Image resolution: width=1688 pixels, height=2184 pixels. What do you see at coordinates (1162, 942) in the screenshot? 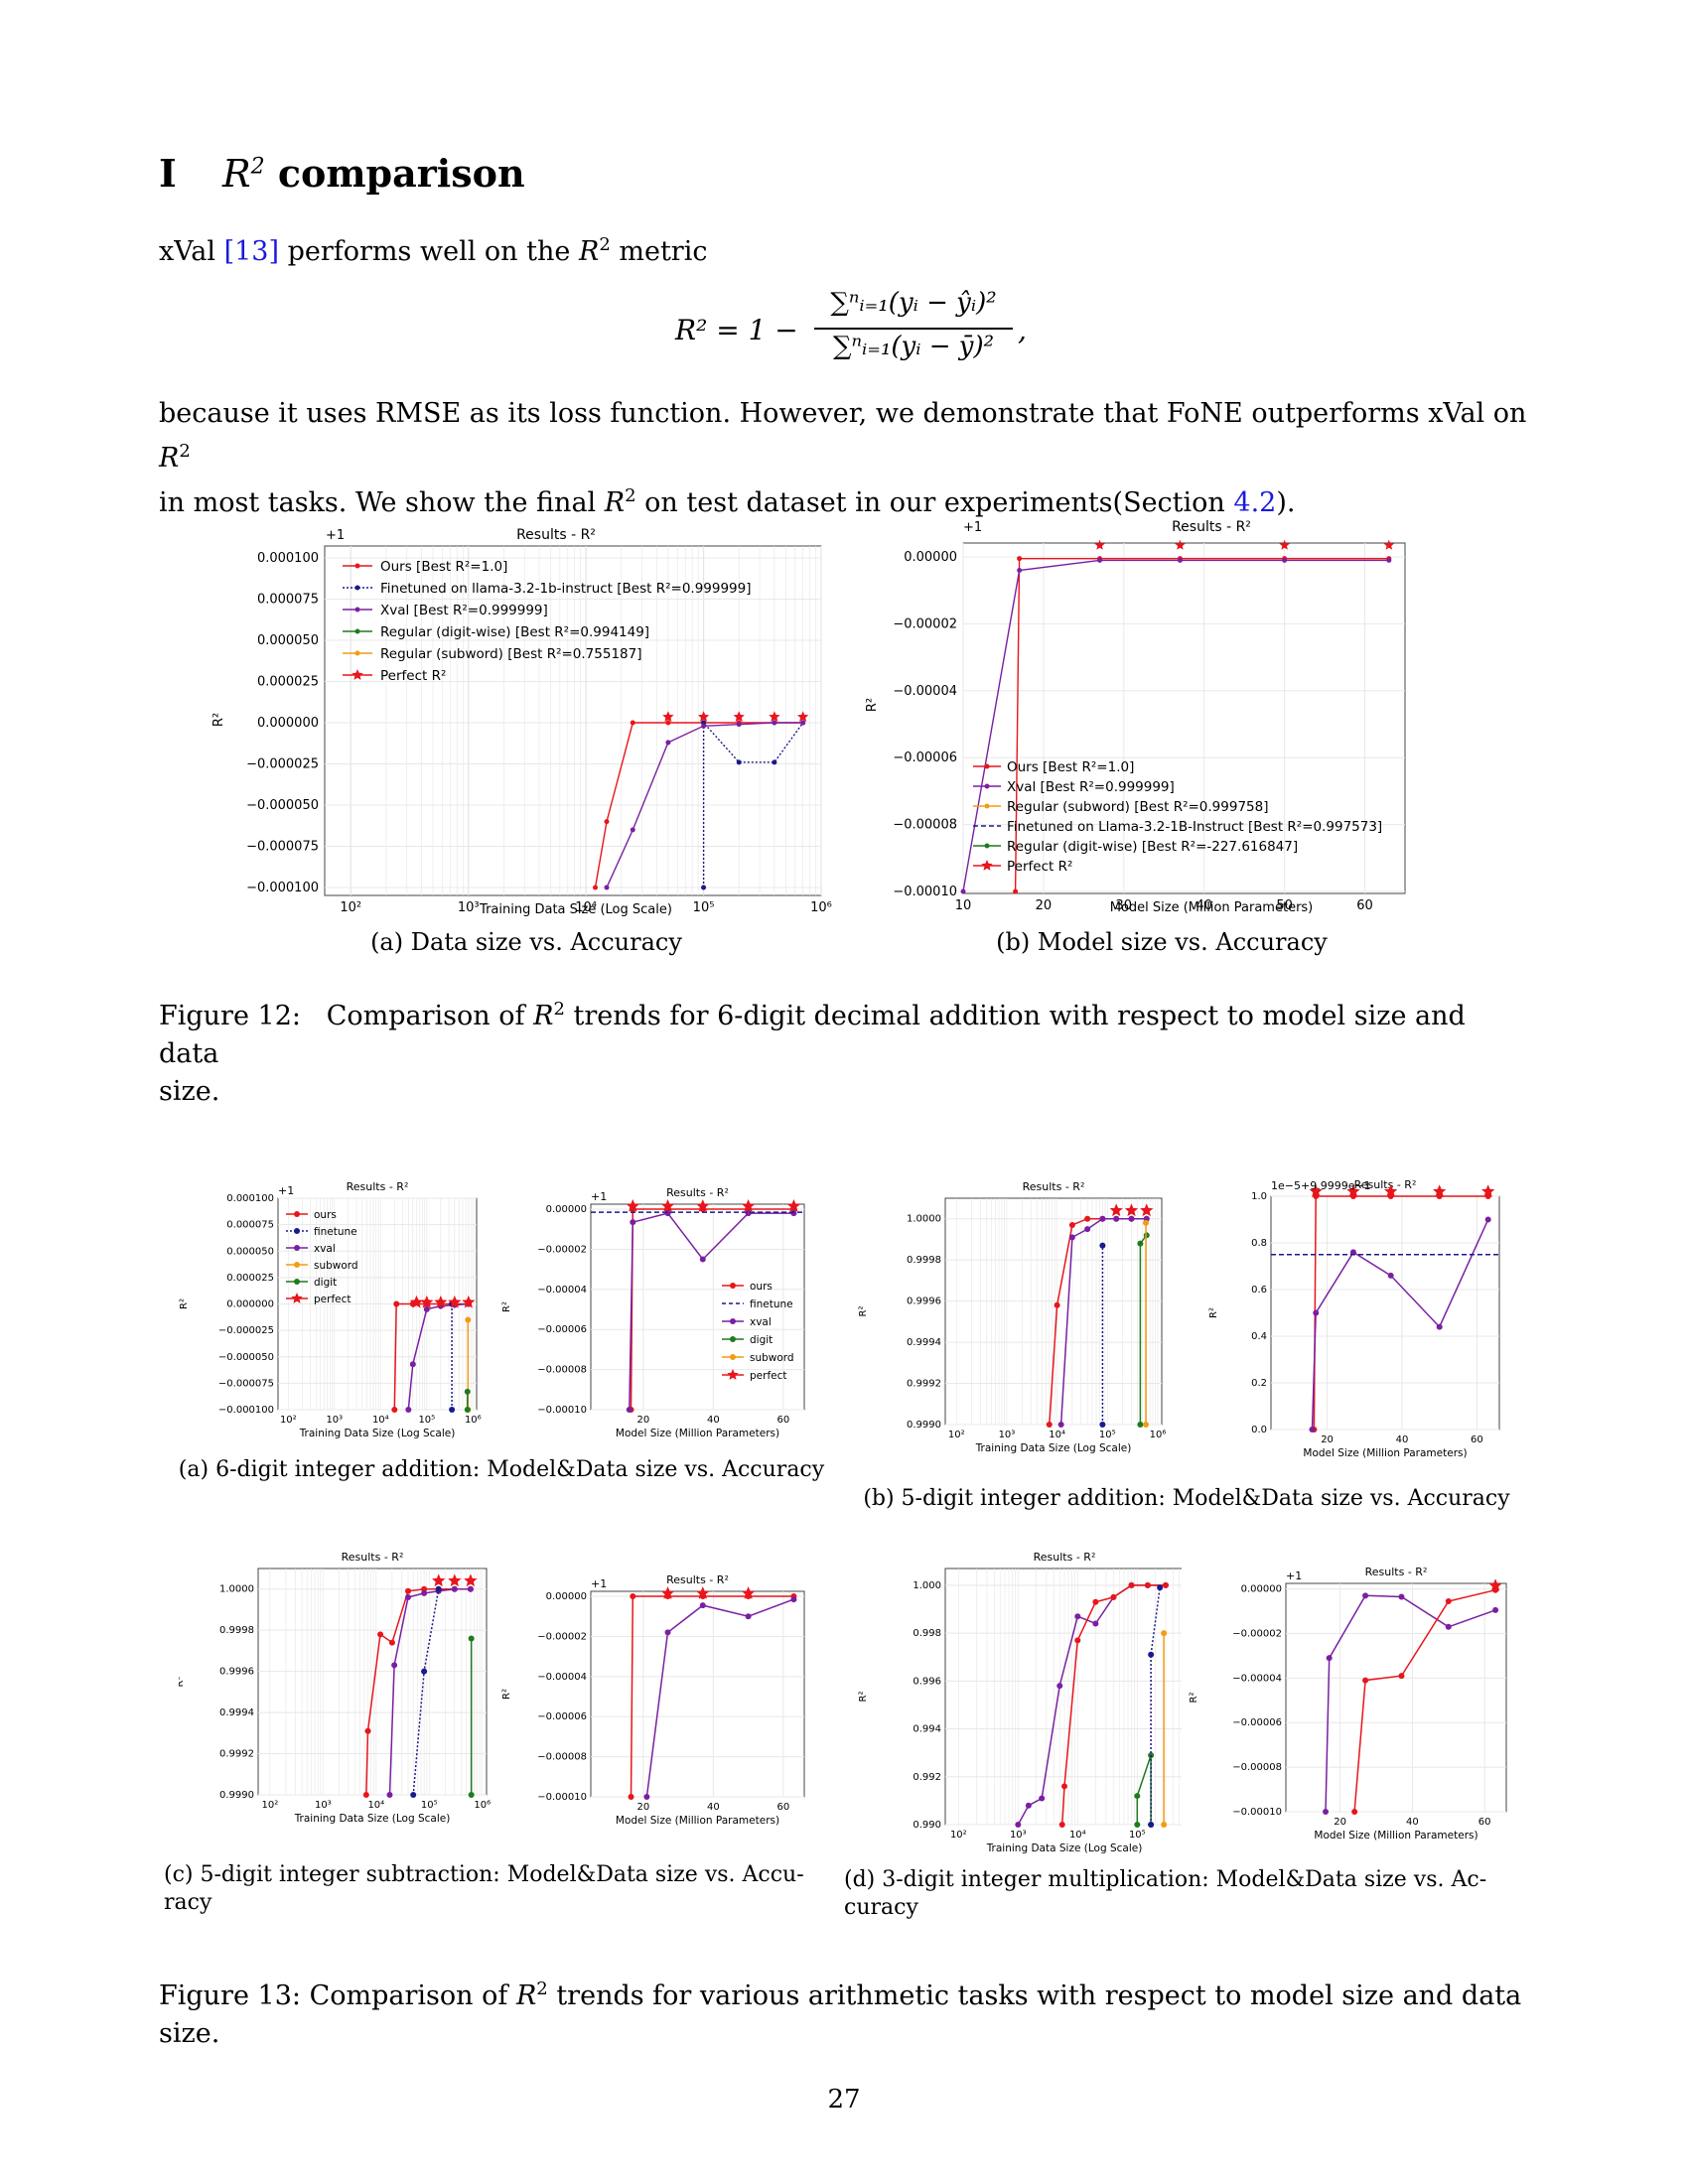
I see `fig12b-caption: (b) Model size vs. Accuracy` at bounding box center [1162, 942].